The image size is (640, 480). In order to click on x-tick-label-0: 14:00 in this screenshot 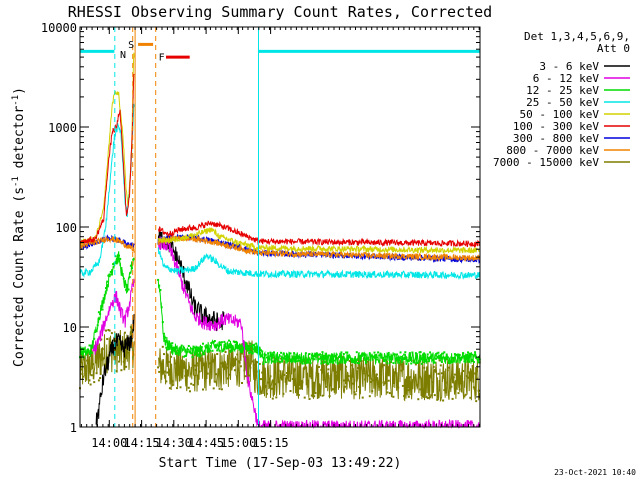, I will do `click(109, 443)`.